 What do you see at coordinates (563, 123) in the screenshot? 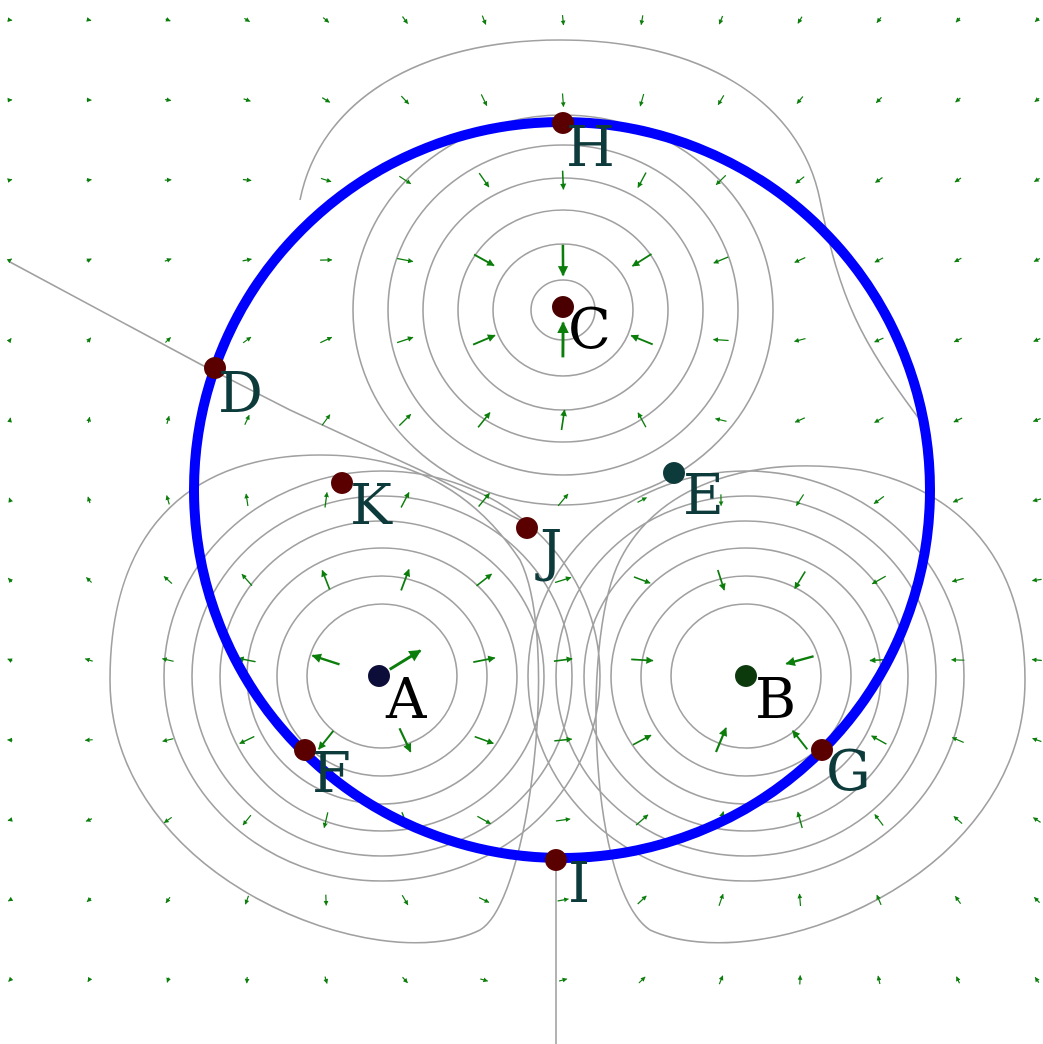
I see `point-h` at bounding box center [563, 123].